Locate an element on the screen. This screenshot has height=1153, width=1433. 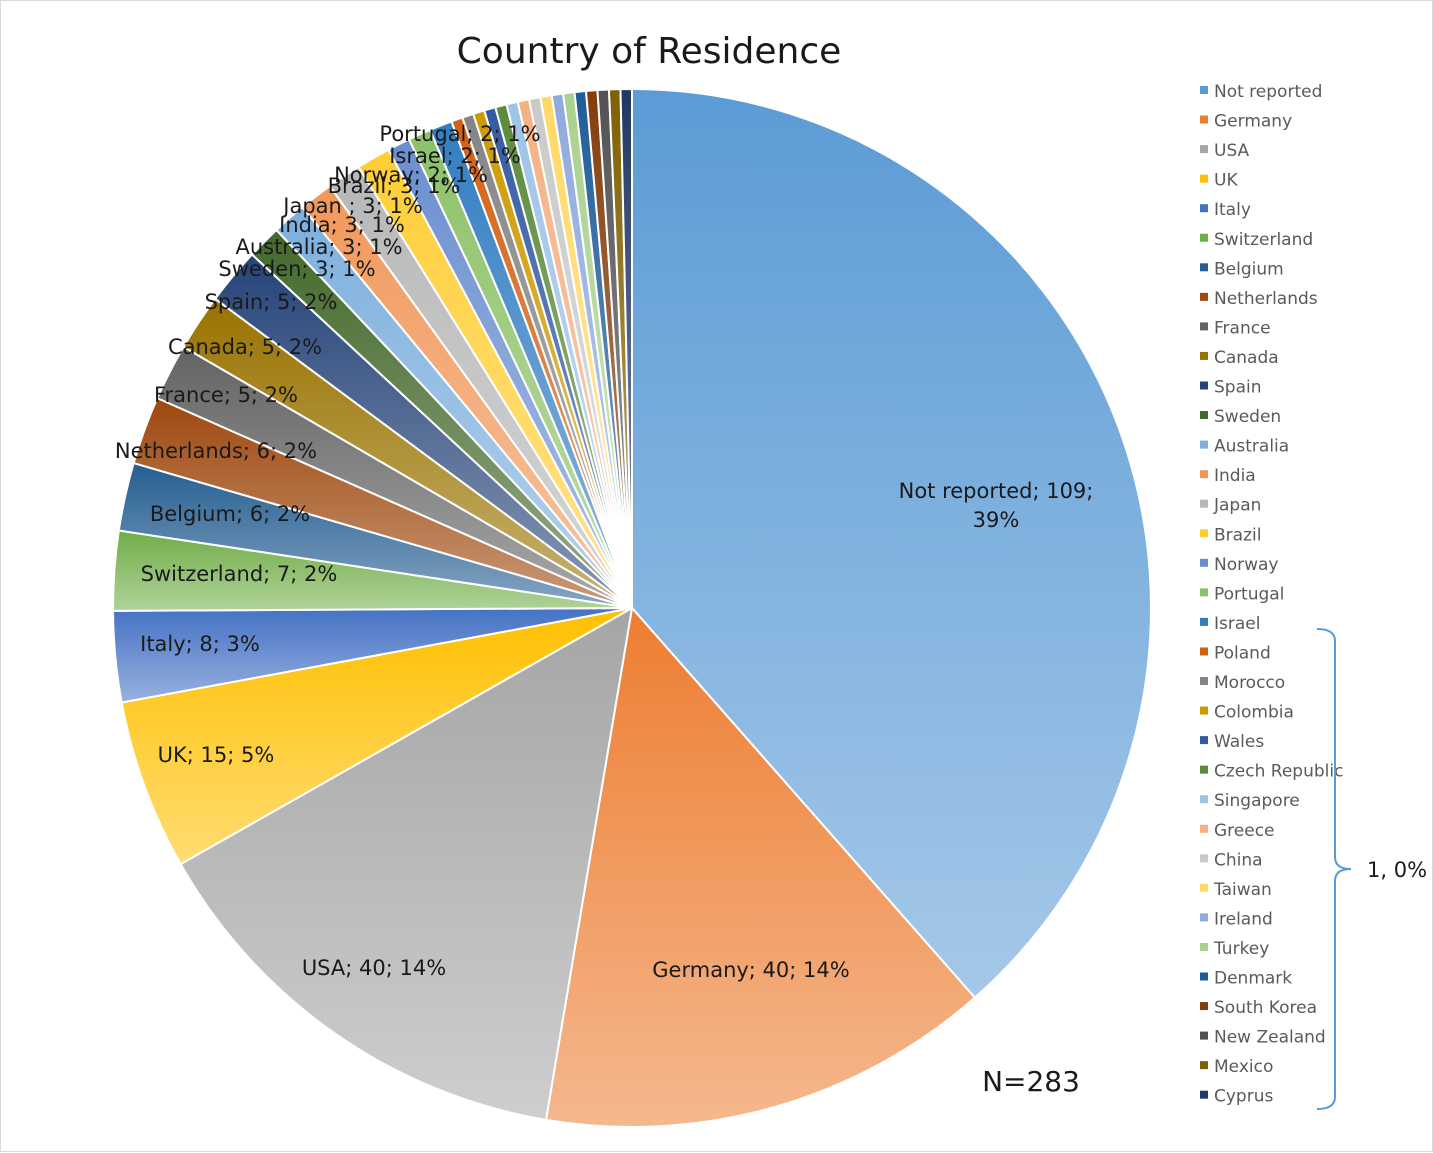
legend-entry: Ireland is located at coordinates (1243, 919).